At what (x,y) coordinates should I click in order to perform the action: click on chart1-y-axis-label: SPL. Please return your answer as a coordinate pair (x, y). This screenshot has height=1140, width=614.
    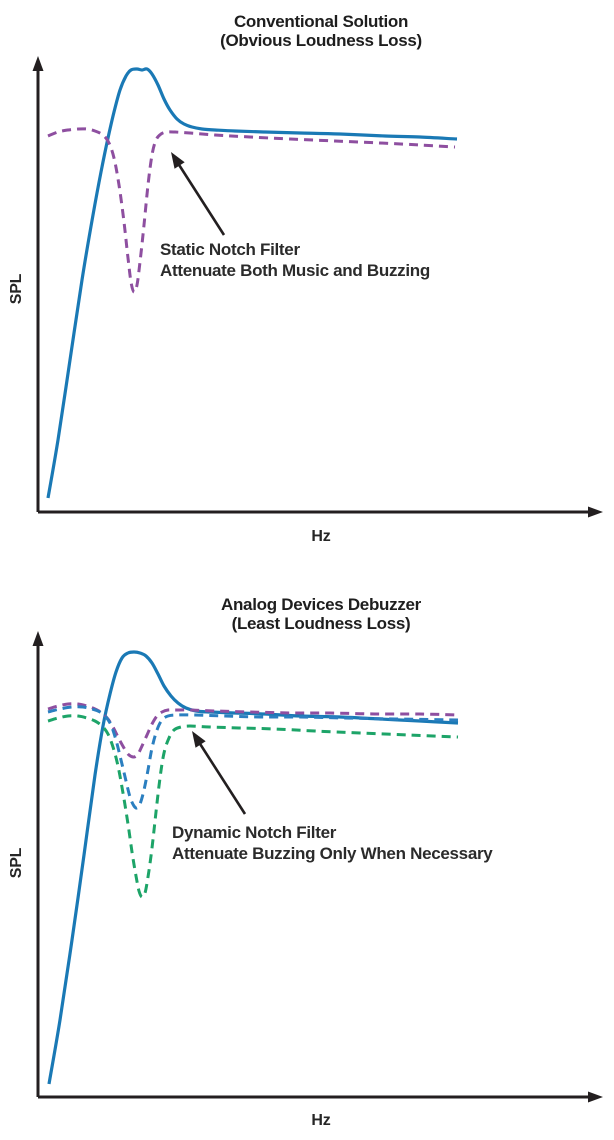
    Looking at the image, I should click on (16, 289).